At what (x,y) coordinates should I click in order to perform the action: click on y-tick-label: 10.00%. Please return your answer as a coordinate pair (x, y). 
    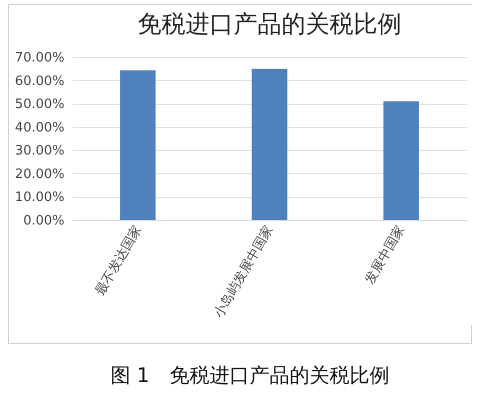
    Looking at the image, I should click on (39, 198).